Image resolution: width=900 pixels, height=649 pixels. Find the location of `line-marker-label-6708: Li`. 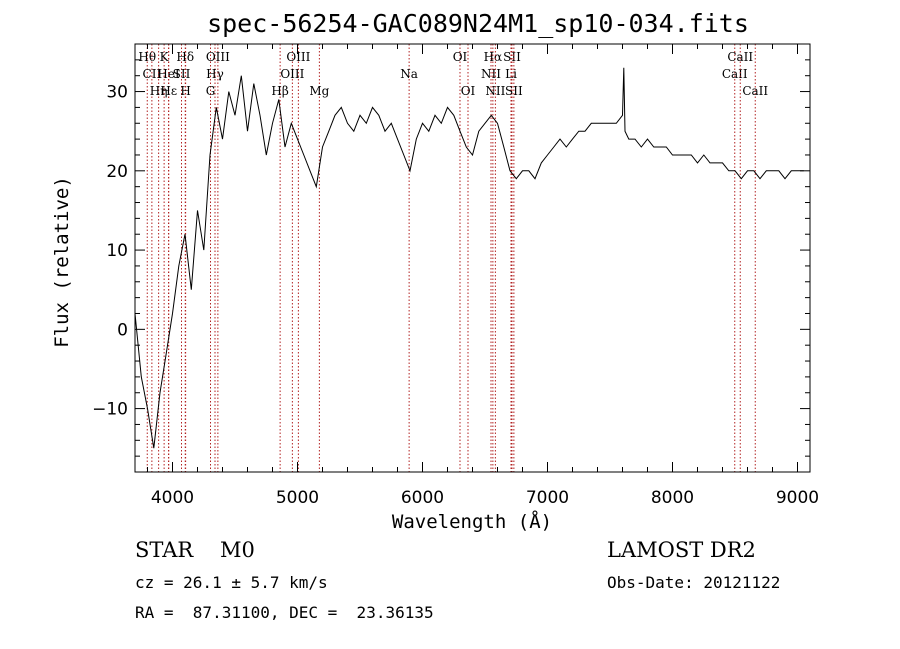

line-marker-label-6708: Li is located at coordinates (511, 74).